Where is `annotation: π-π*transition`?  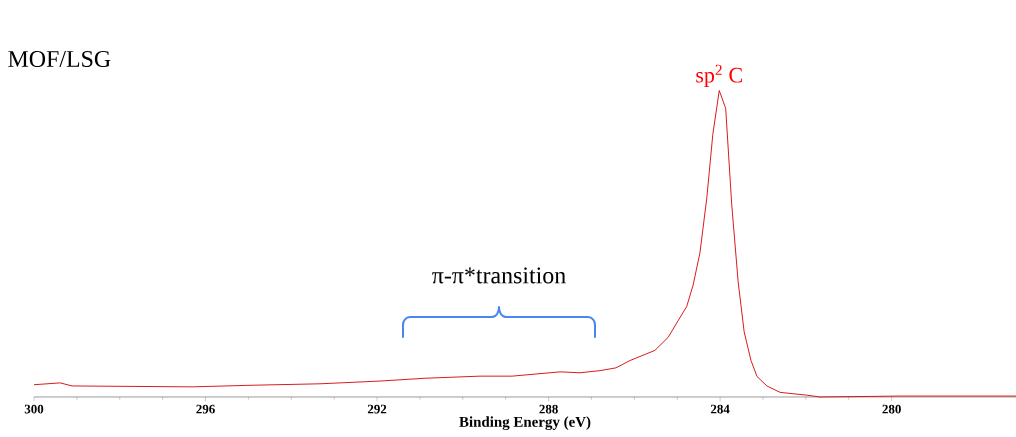 annotation: π-π*transition is located at coordinates (499, 275).